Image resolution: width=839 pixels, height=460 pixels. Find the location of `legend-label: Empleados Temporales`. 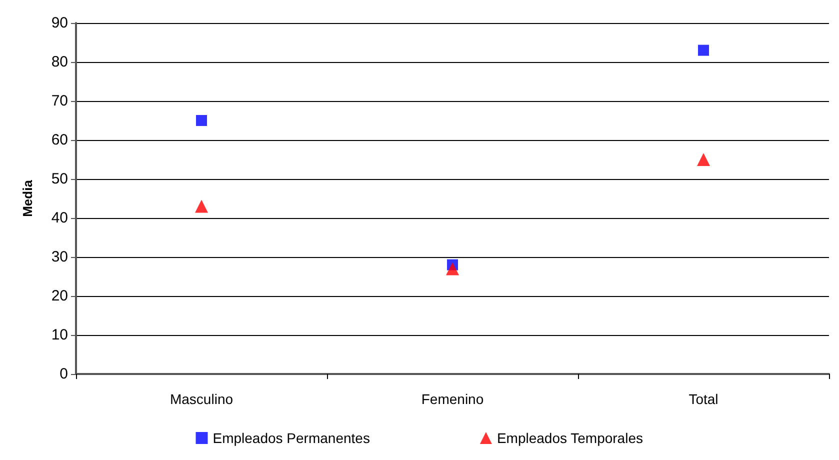

legend-label: Empleados Temporales is located at coordinates (569, 438).